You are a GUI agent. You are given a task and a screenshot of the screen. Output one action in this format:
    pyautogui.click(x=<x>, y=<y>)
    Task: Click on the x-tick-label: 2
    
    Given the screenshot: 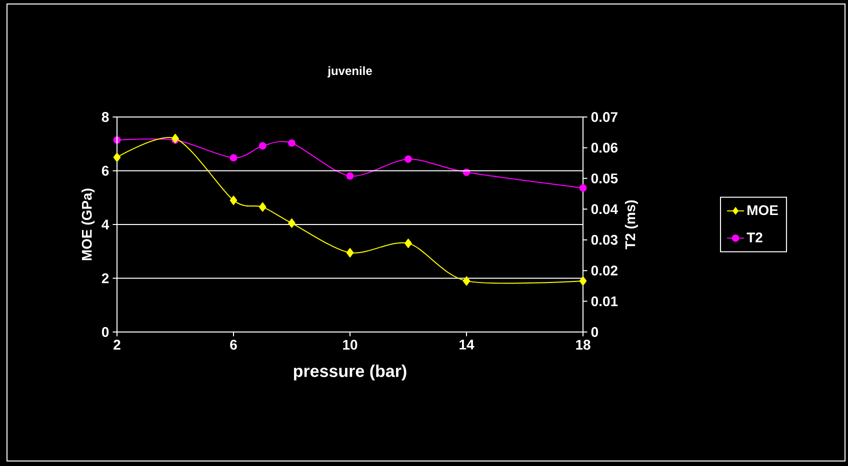 What is the action you would take?
    pyautogui.click(x=117, y=345)
    